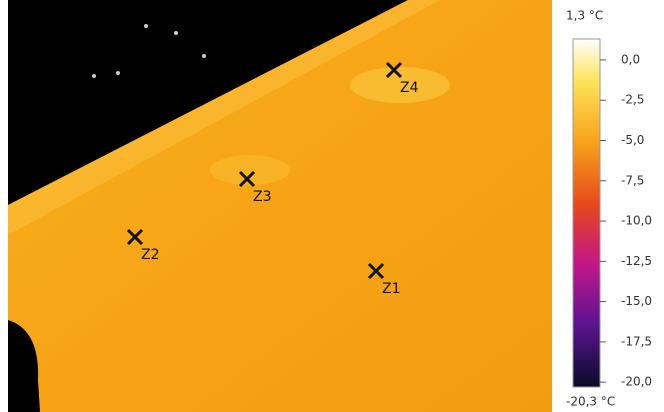 This screenshot has height=412, width=664. Describe the element at coordinates (262, 197) in the screenshot. I see `marker-label: Z3` at that location.